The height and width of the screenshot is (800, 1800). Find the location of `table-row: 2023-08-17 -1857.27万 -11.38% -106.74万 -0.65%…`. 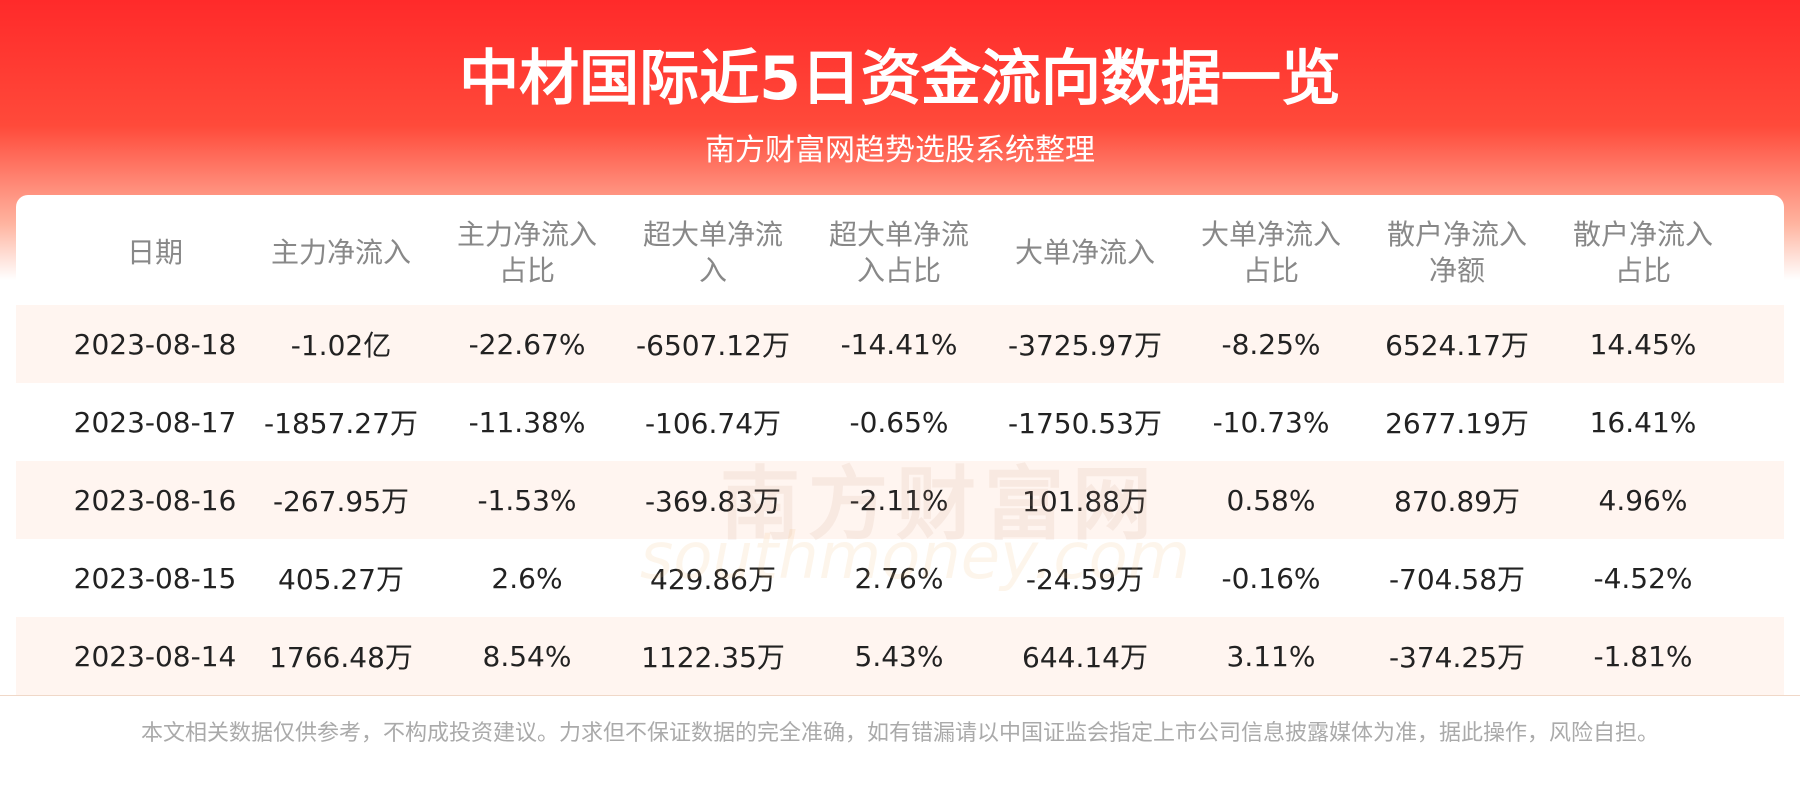

table-row: 2023-08-17 -1857.27万 -11.38% -106.74万 -0.65%… is located at coordinates (900, 422).